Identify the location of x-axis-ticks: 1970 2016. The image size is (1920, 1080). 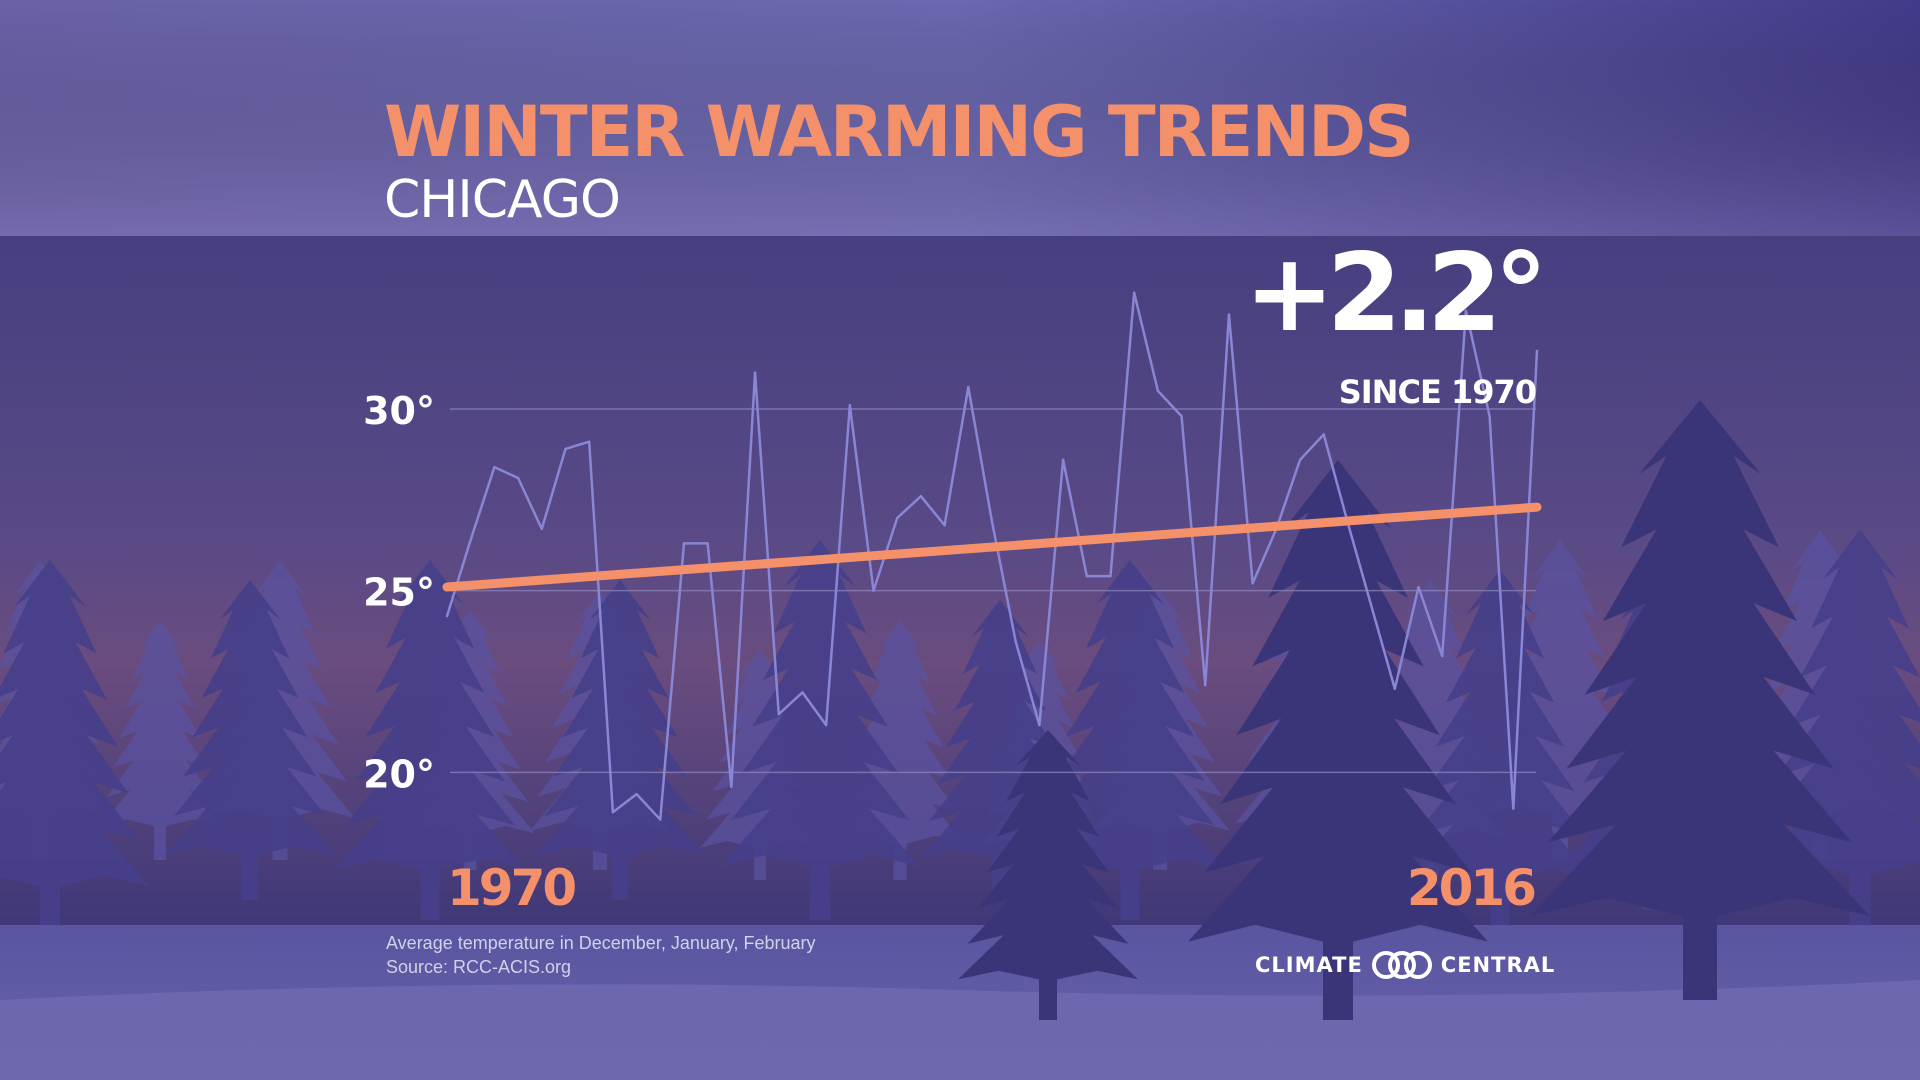
(992, 888).